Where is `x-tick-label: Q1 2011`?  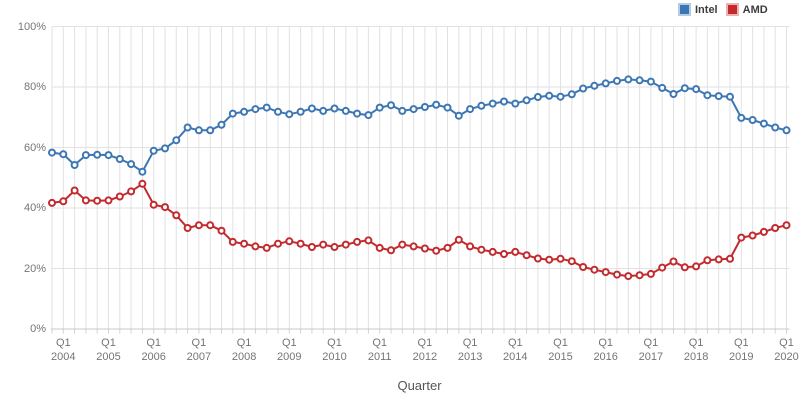 x-tick-label: Q1 2011 is located at coordinates (379, 350).